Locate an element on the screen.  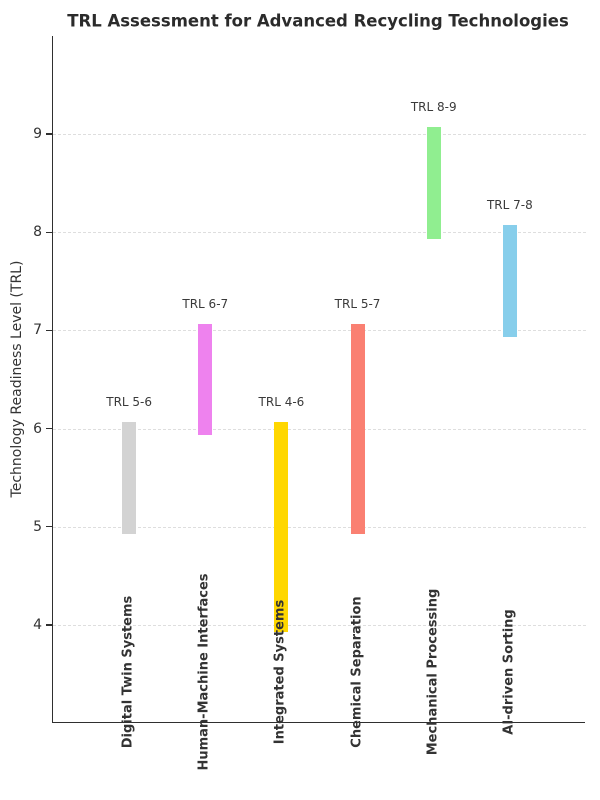
trl-bar-digital-twin-systems is located at coordinates (129, 477).